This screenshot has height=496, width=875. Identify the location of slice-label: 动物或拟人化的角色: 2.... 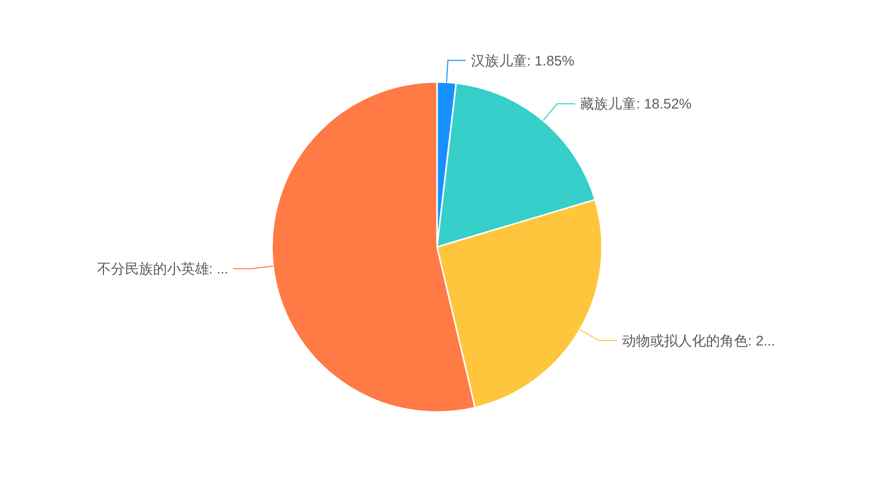
(699, 340).